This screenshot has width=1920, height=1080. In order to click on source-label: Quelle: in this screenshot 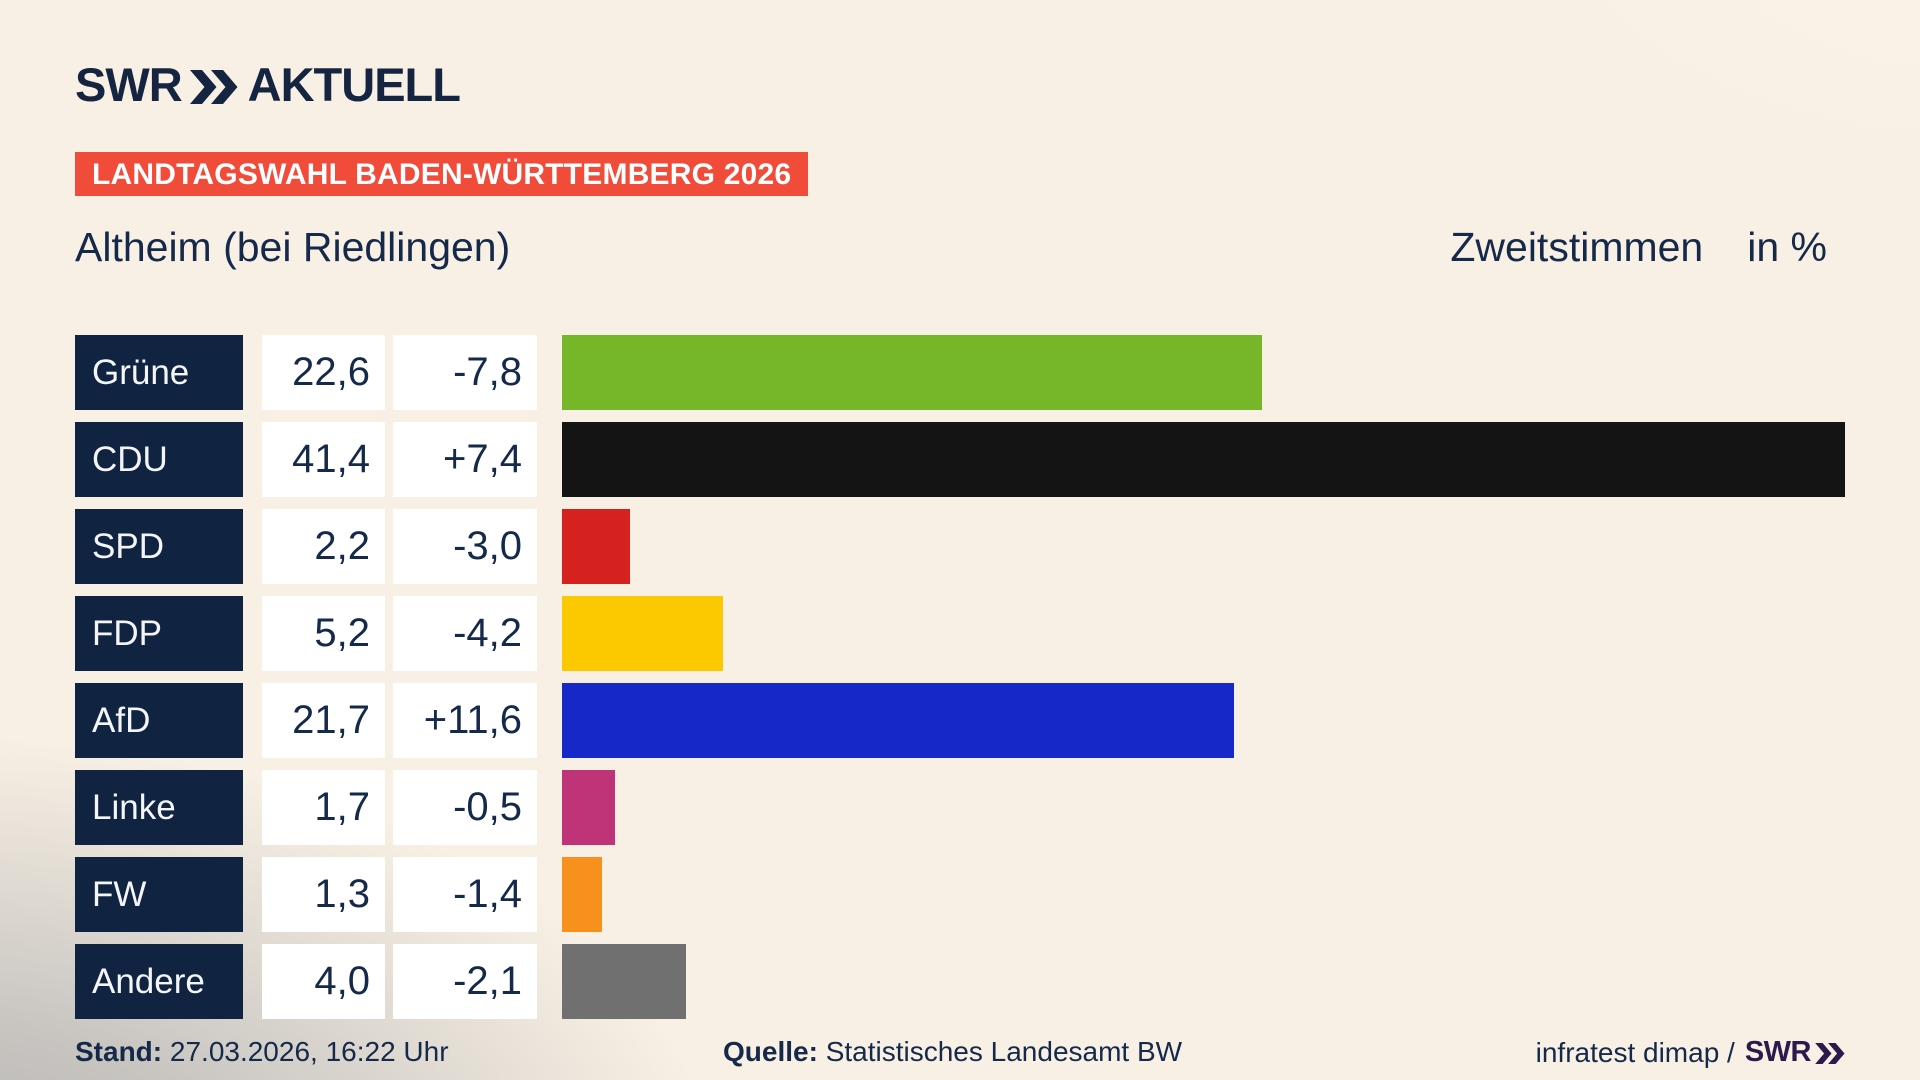, I will do `click(770, 1051)`.